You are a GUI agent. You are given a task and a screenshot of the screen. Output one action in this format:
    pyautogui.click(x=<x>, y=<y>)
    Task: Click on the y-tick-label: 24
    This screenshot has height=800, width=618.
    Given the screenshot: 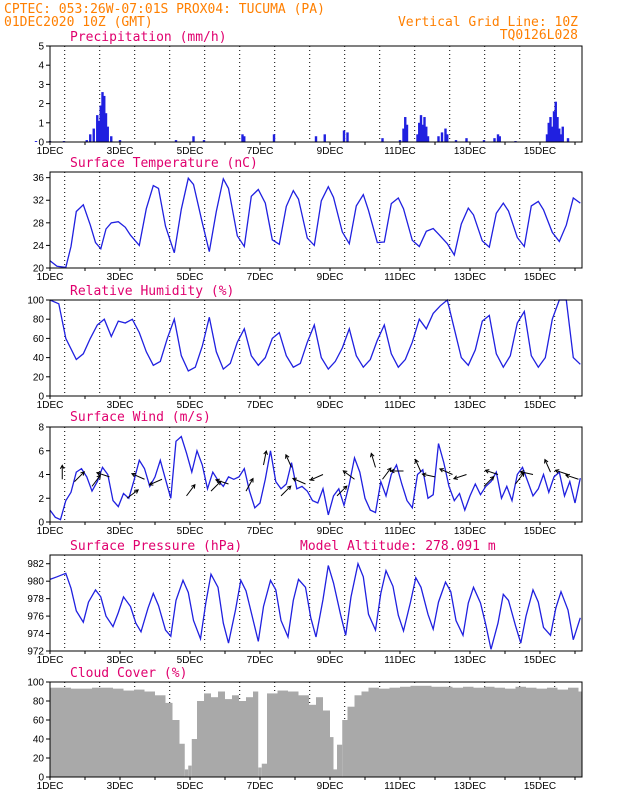 What is the action you would take?
    pyautogui.click(x=39, y=246)
    